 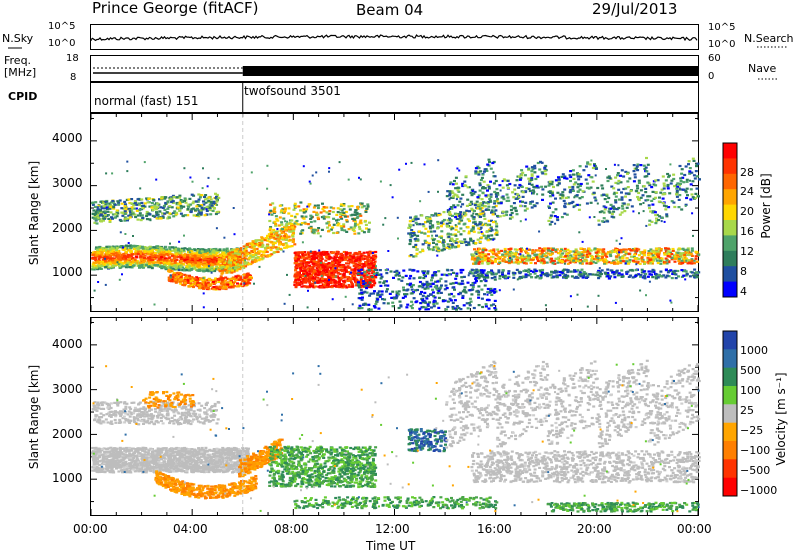 What do you see at coordinates (747, 191) in the screenshot?
I see `power-cbar-tick-24: 24` at bounding box center [747, 191].